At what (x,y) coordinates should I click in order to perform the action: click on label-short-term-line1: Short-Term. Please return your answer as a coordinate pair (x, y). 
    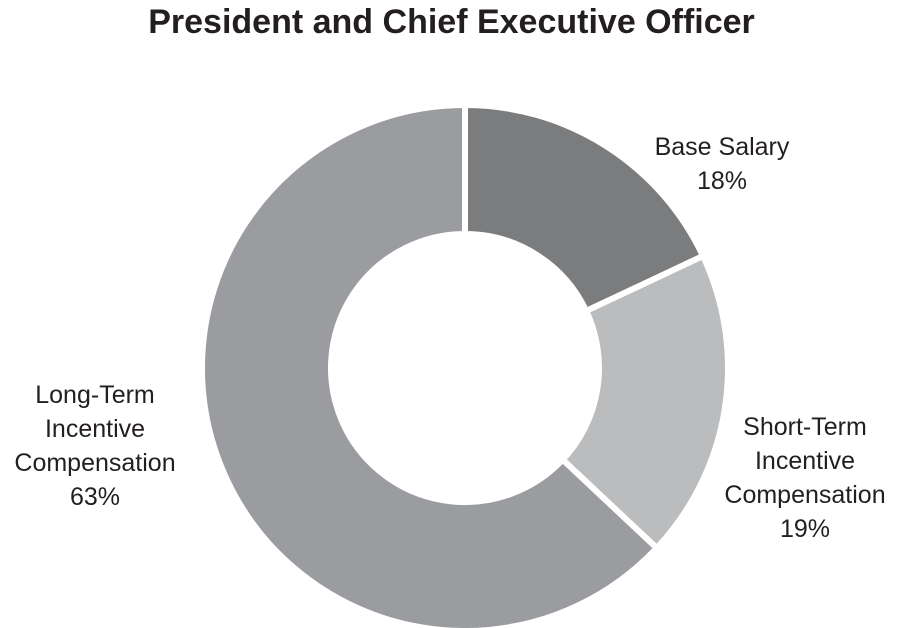
    Looking at the image, I should click on (805, 427).